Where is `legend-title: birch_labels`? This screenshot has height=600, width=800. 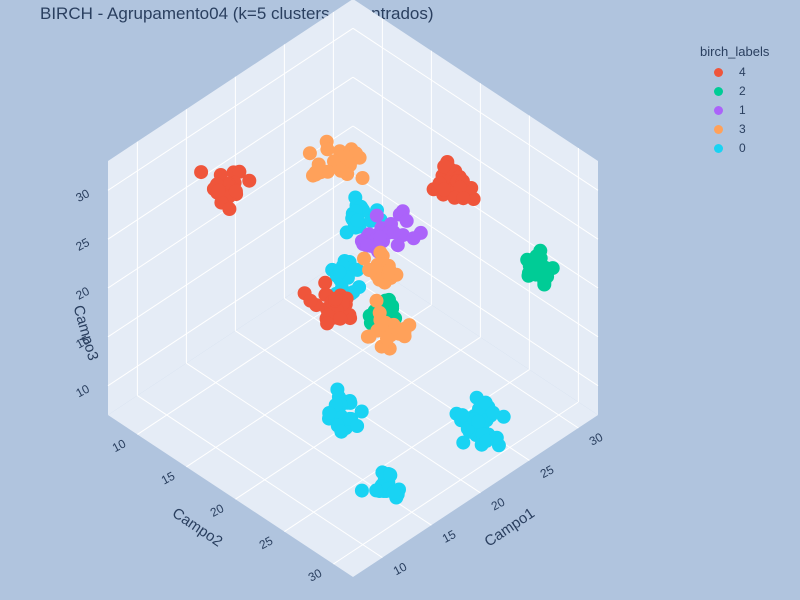
legend-title: birch_labels is located at coordinates (735, 51).